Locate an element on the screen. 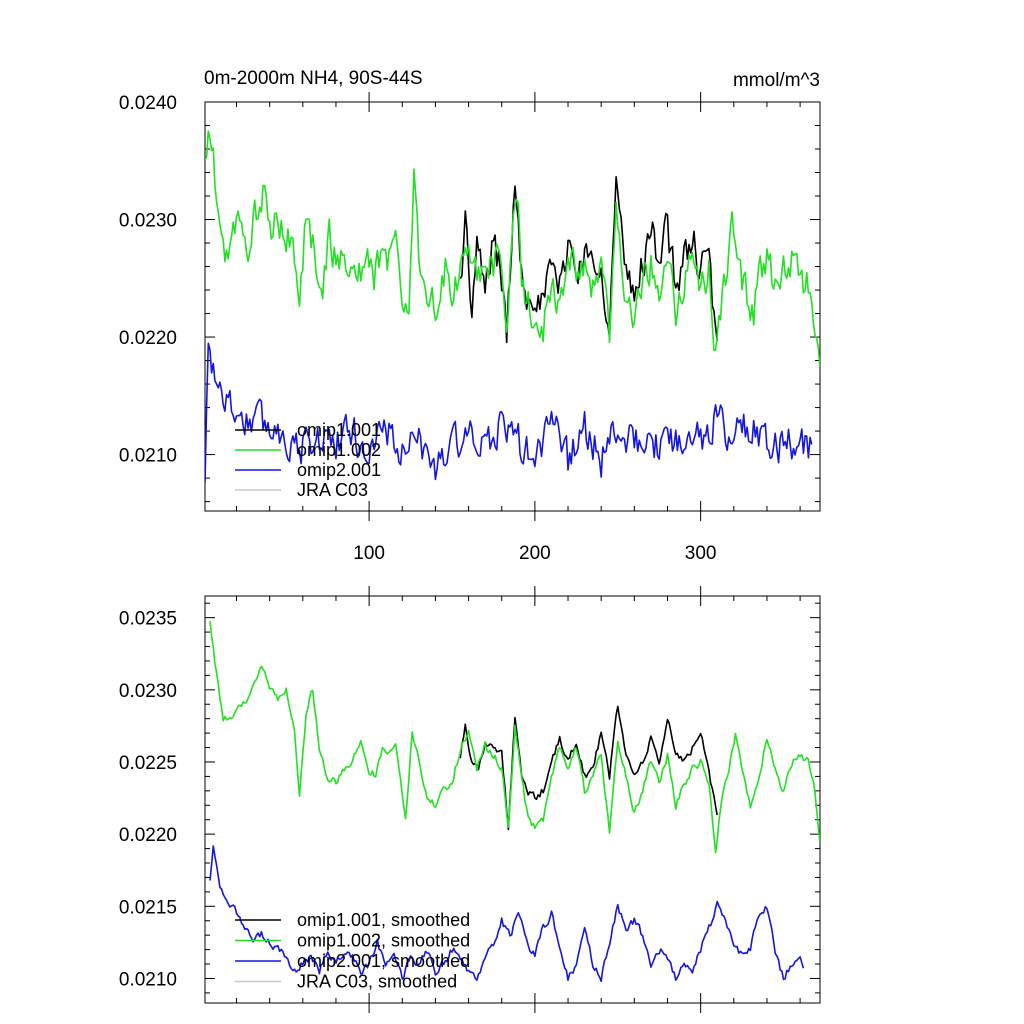 Image resolution: width=1024 pixels, height=1024 pixels. legend-label: JRA C03 is located at coordinates (332, 490).